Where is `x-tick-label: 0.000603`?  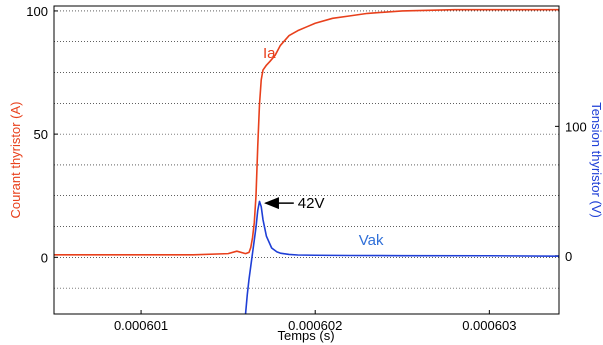
x-tick-label: 0.000603 is located at coordinates (489, 325).